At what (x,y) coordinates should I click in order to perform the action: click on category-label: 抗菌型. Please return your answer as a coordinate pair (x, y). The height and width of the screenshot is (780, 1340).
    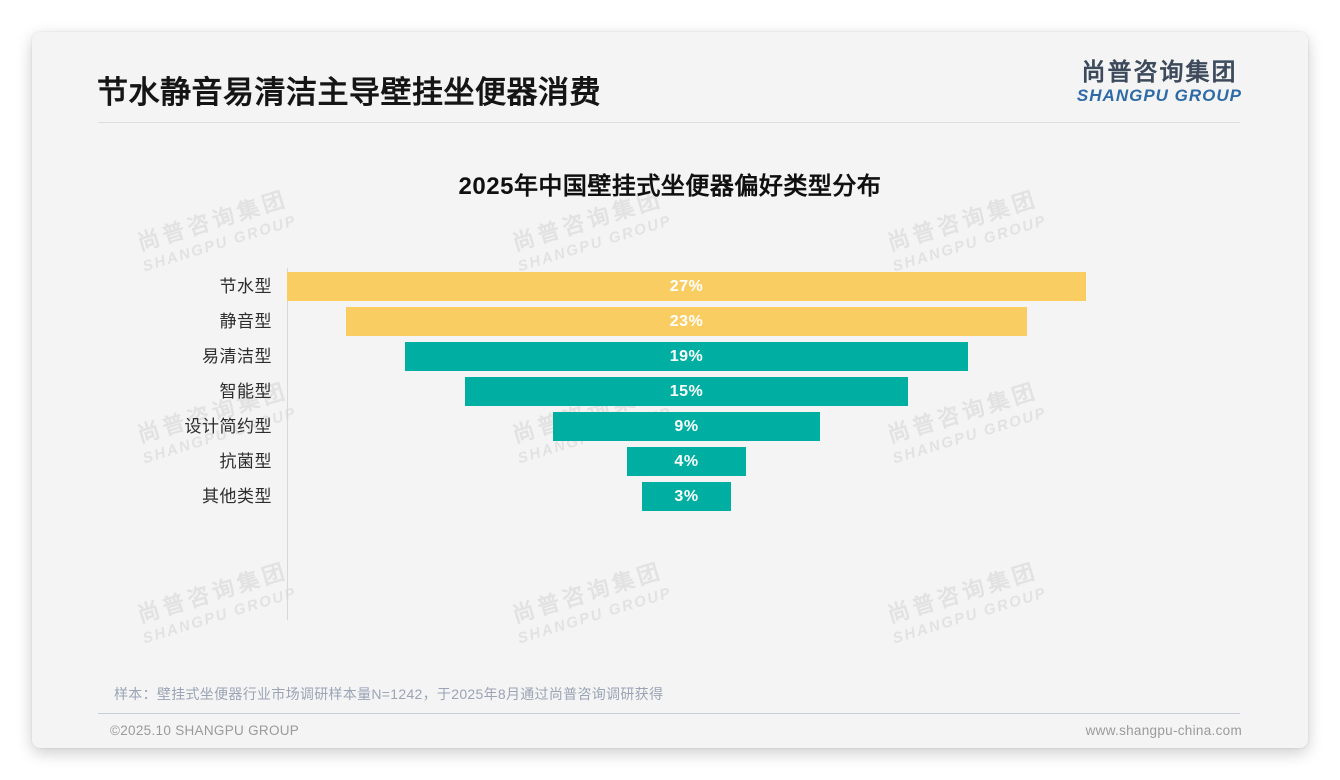
    Looking at the image, I should click on (245, 461).